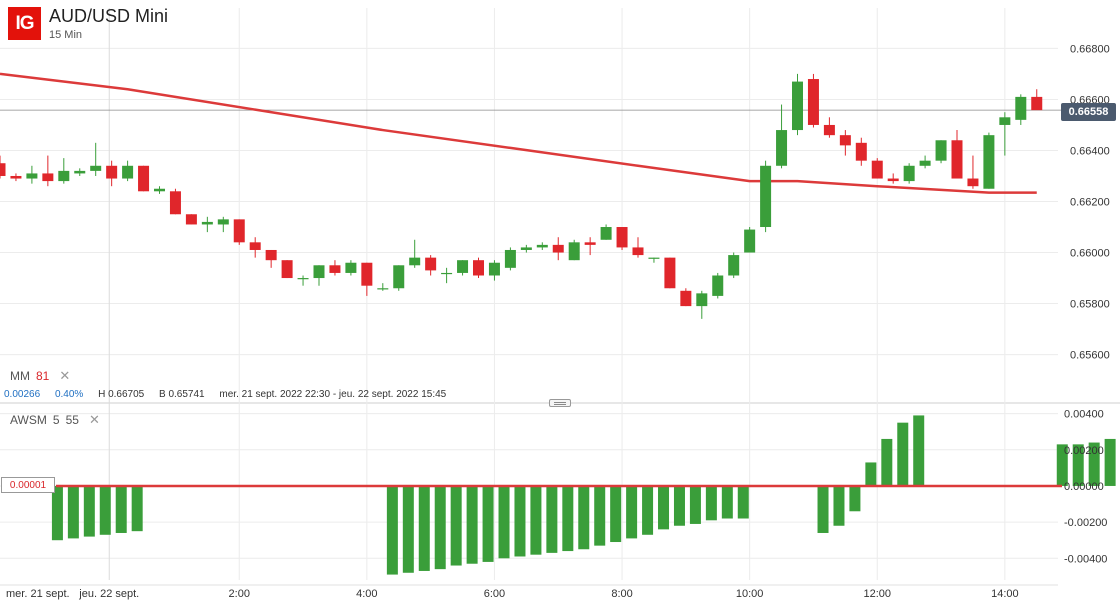 This screenshot has width=1120, height=602. What do you see at coordinates (1090, 151) in the screenshot?
I see `price-tick-label: 0.66400` at bounding box center [1090, 151].